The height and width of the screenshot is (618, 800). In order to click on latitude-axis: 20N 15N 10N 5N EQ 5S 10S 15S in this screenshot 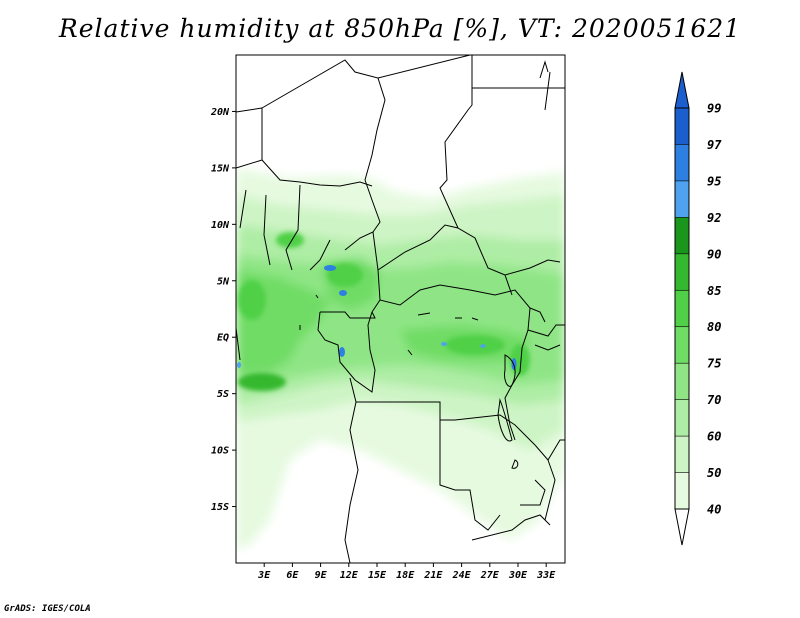, I will do `click(223, 310)`.